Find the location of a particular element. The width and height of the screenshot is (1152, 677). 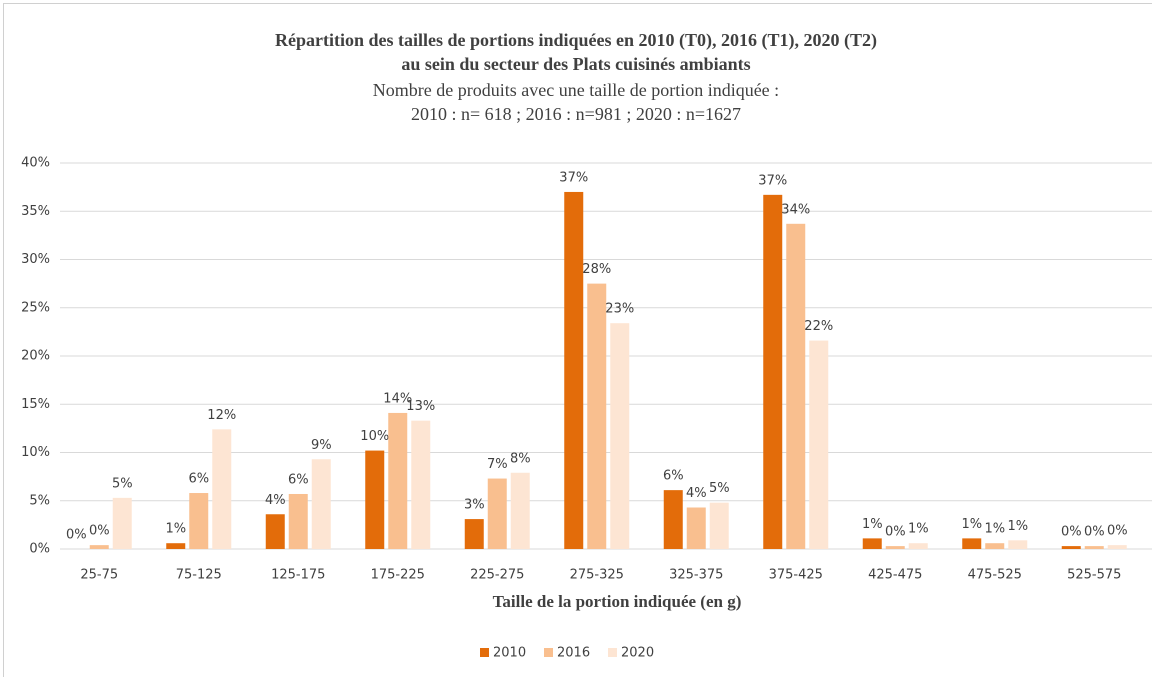

x-tick-label: 325-375 is located at coordinates (696, 575).